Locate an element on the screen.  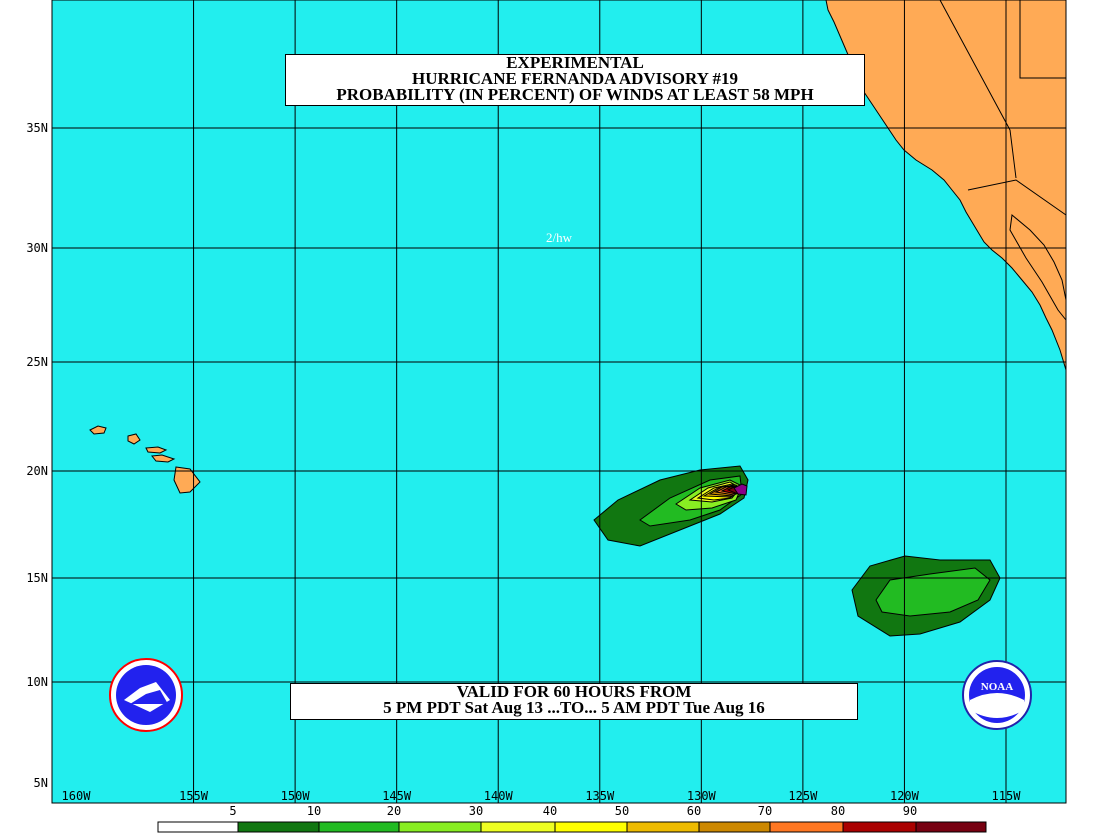
legend-label: 70 is located at coordinates (765, 811).